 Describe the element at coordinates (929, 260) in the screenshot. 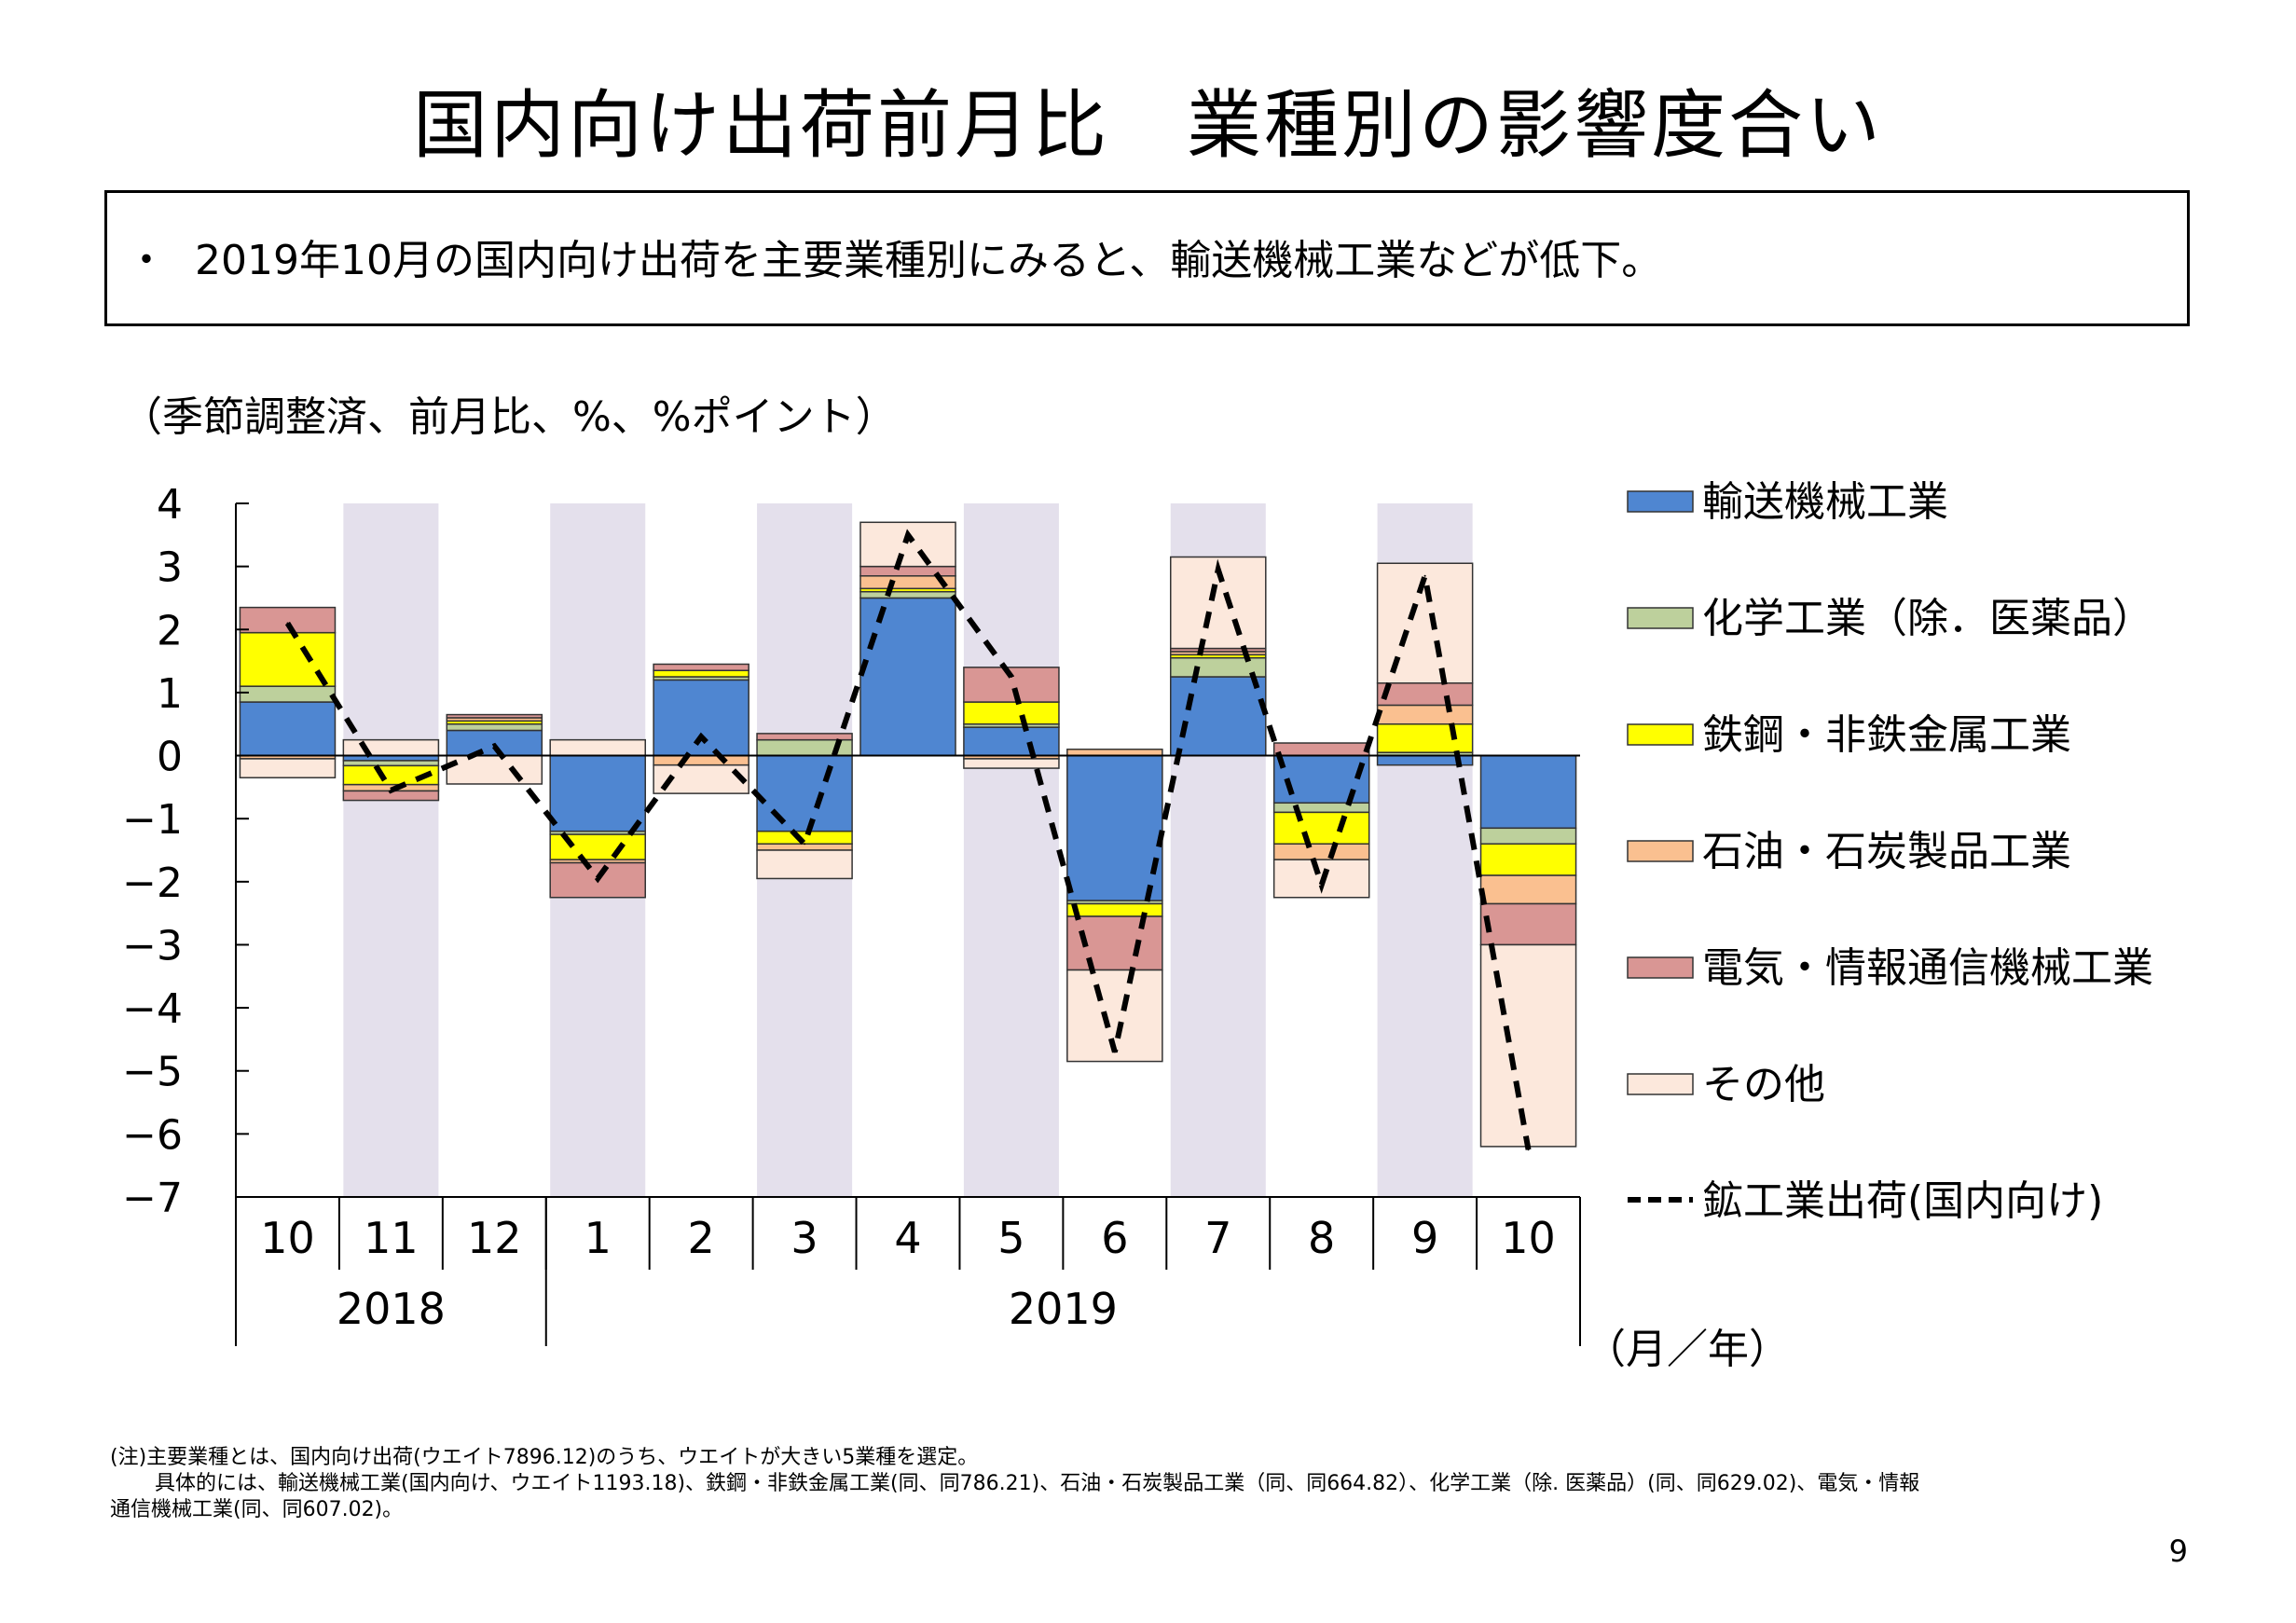

I see `summary-text: 2019年10月の国内向け出荷を主要業種別にみると、輸送機械工業などが低下。` at that location.